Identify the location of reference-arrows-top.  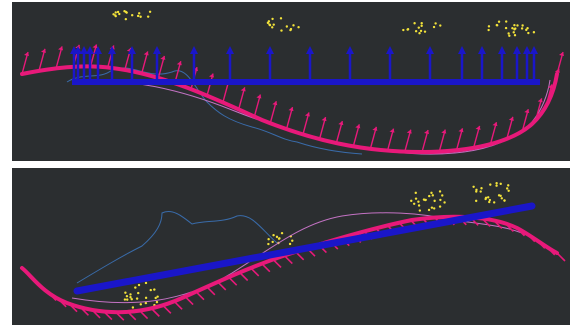
(304, 64).